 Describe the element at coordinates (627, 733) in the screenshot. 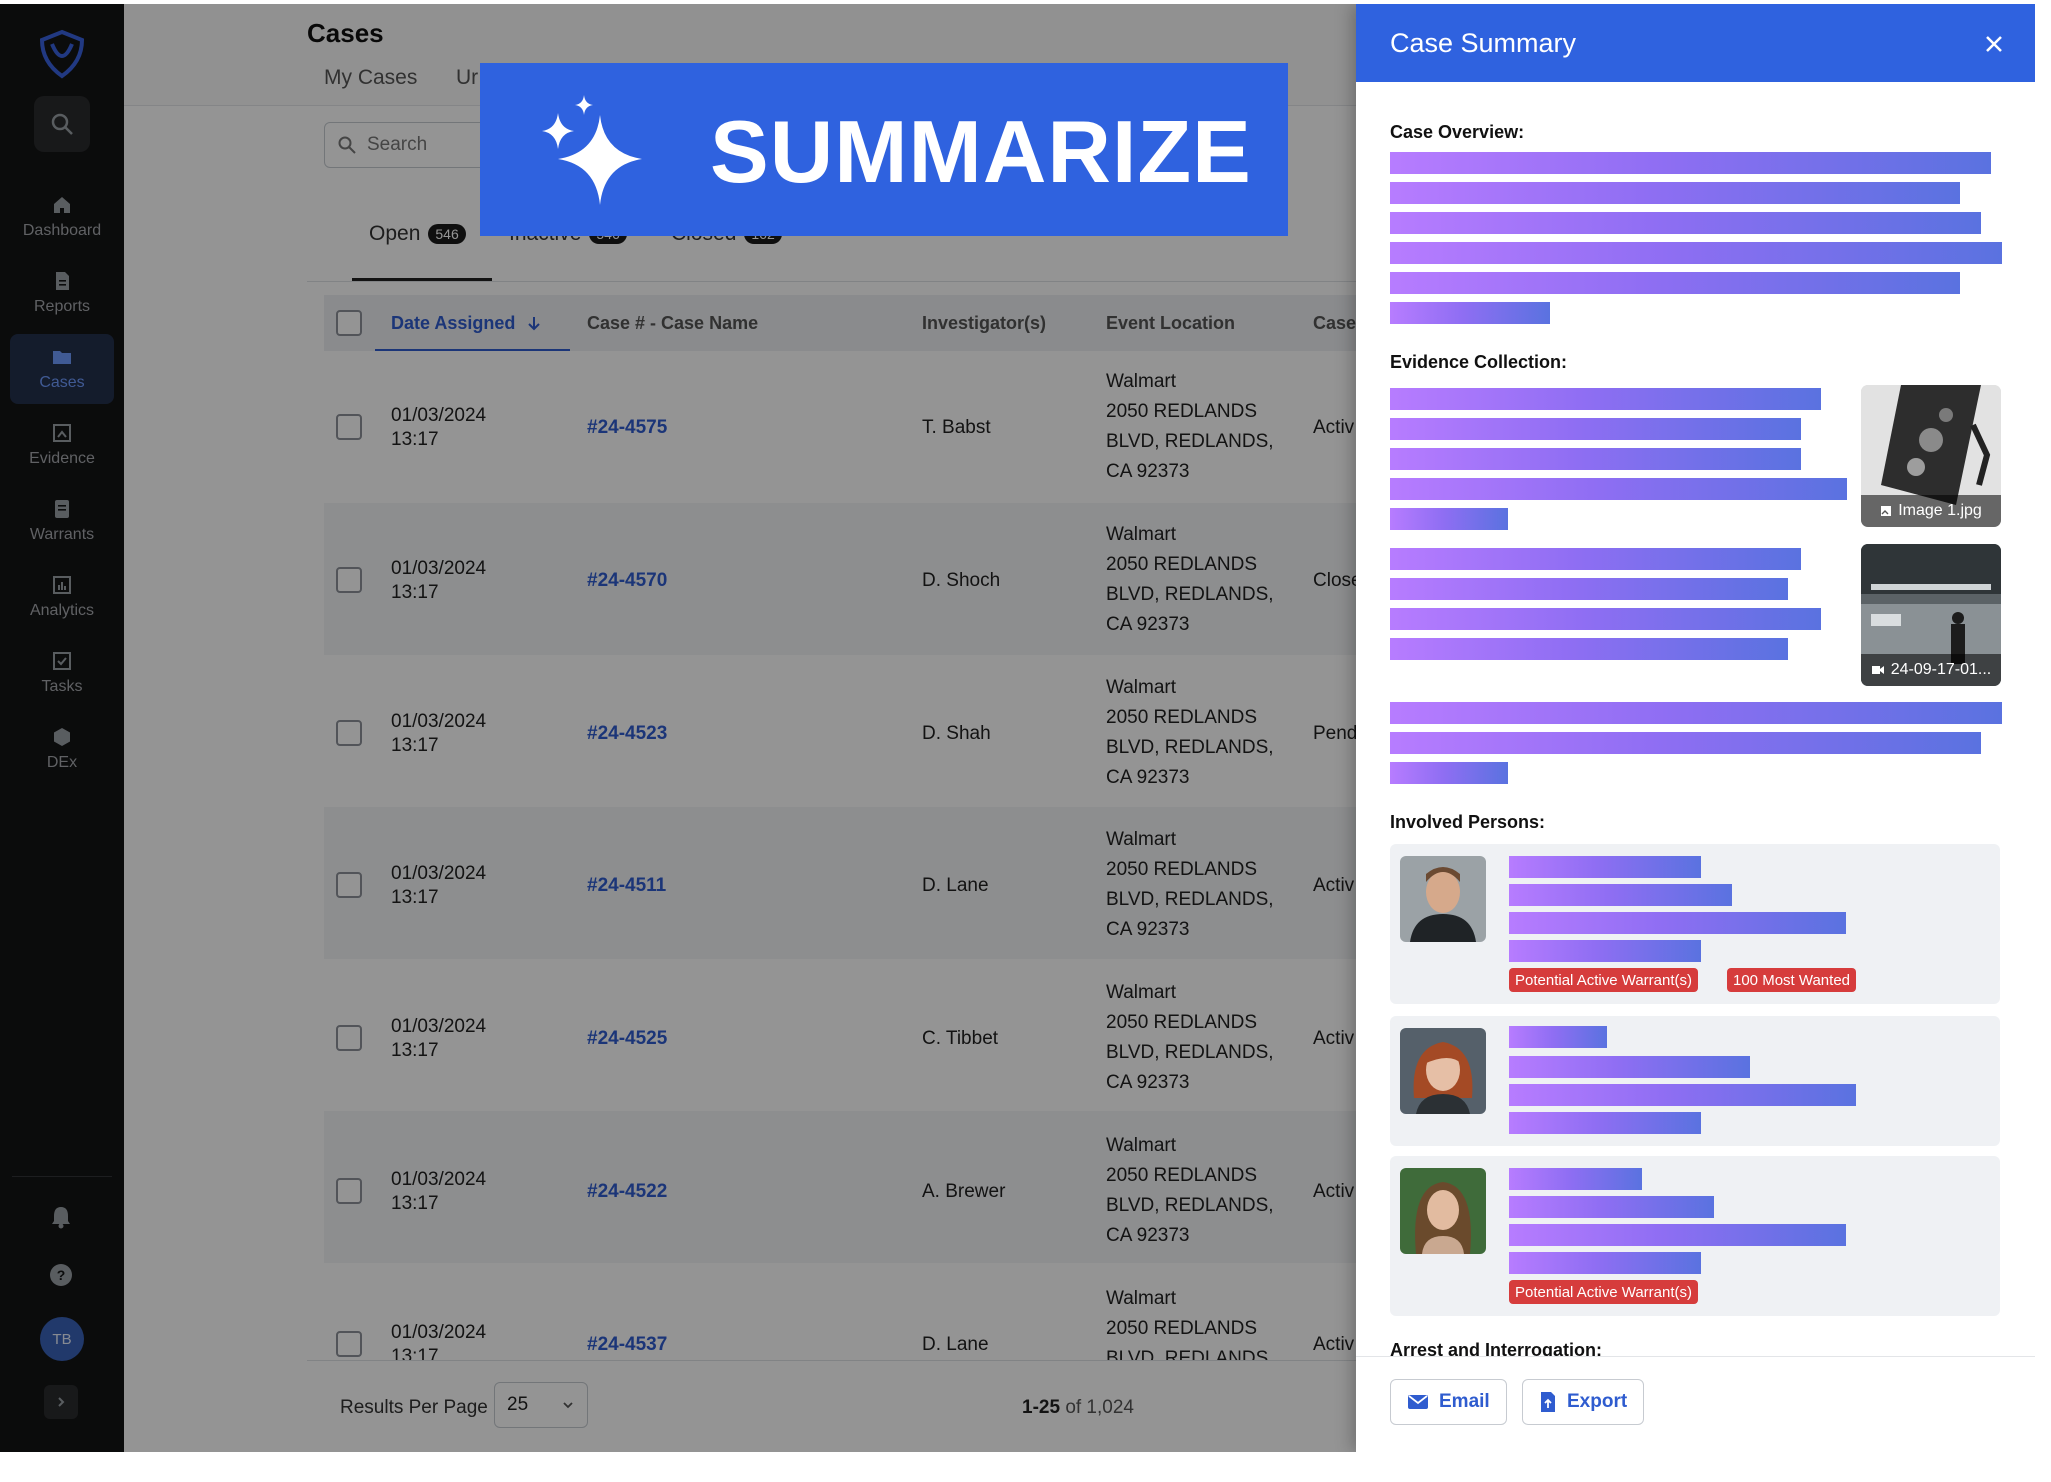

I see `case-link: #24-4523` at that location.